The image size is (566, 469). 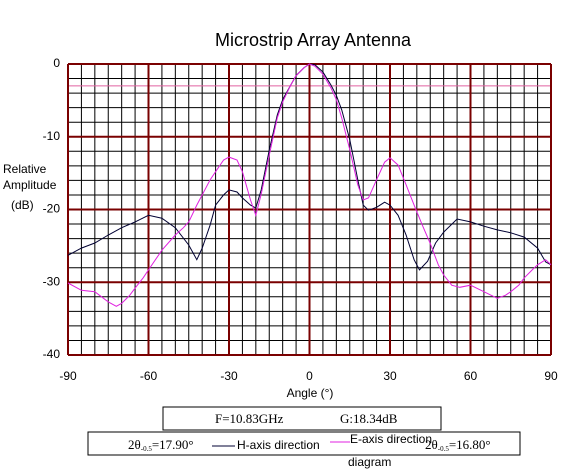 What do you see at coordinates (369, 418) in the screenshot?
I see `gain: G:18.34dB` at bounding box center [369, 418].